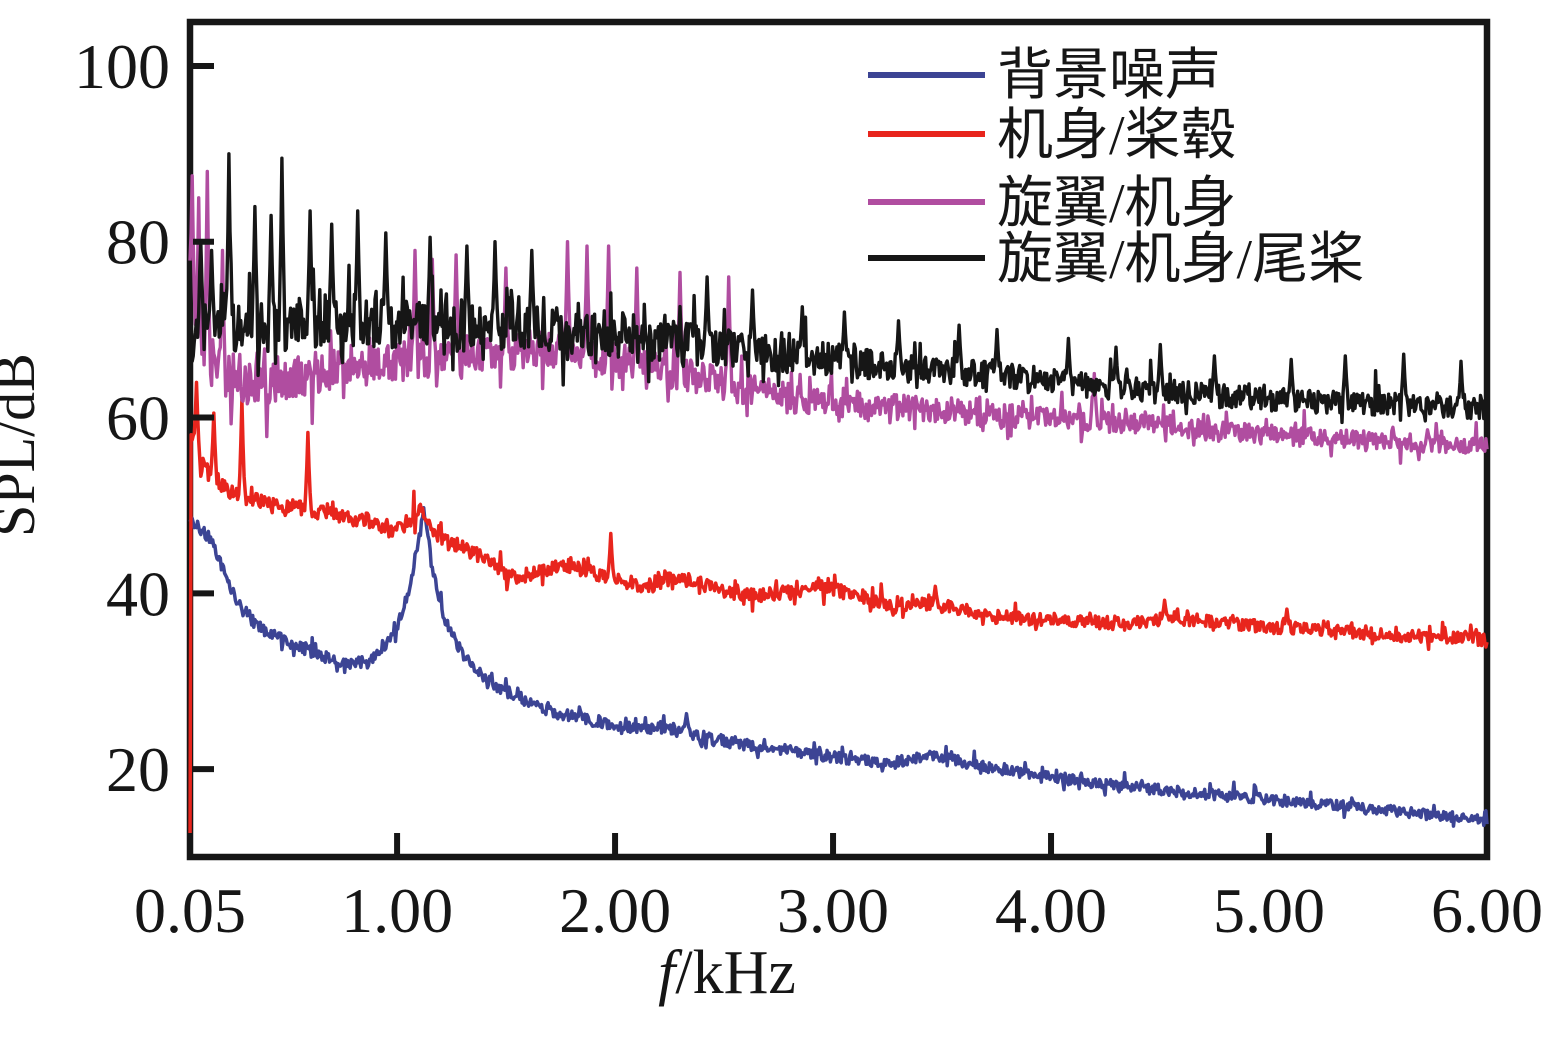 Image resolution: width=1568 pixels, height=1037 pixels. What do you see at coordinates (138, 593) in the screenshot?
I see `y-tick-label: 40` at bounding box center [138, 593].